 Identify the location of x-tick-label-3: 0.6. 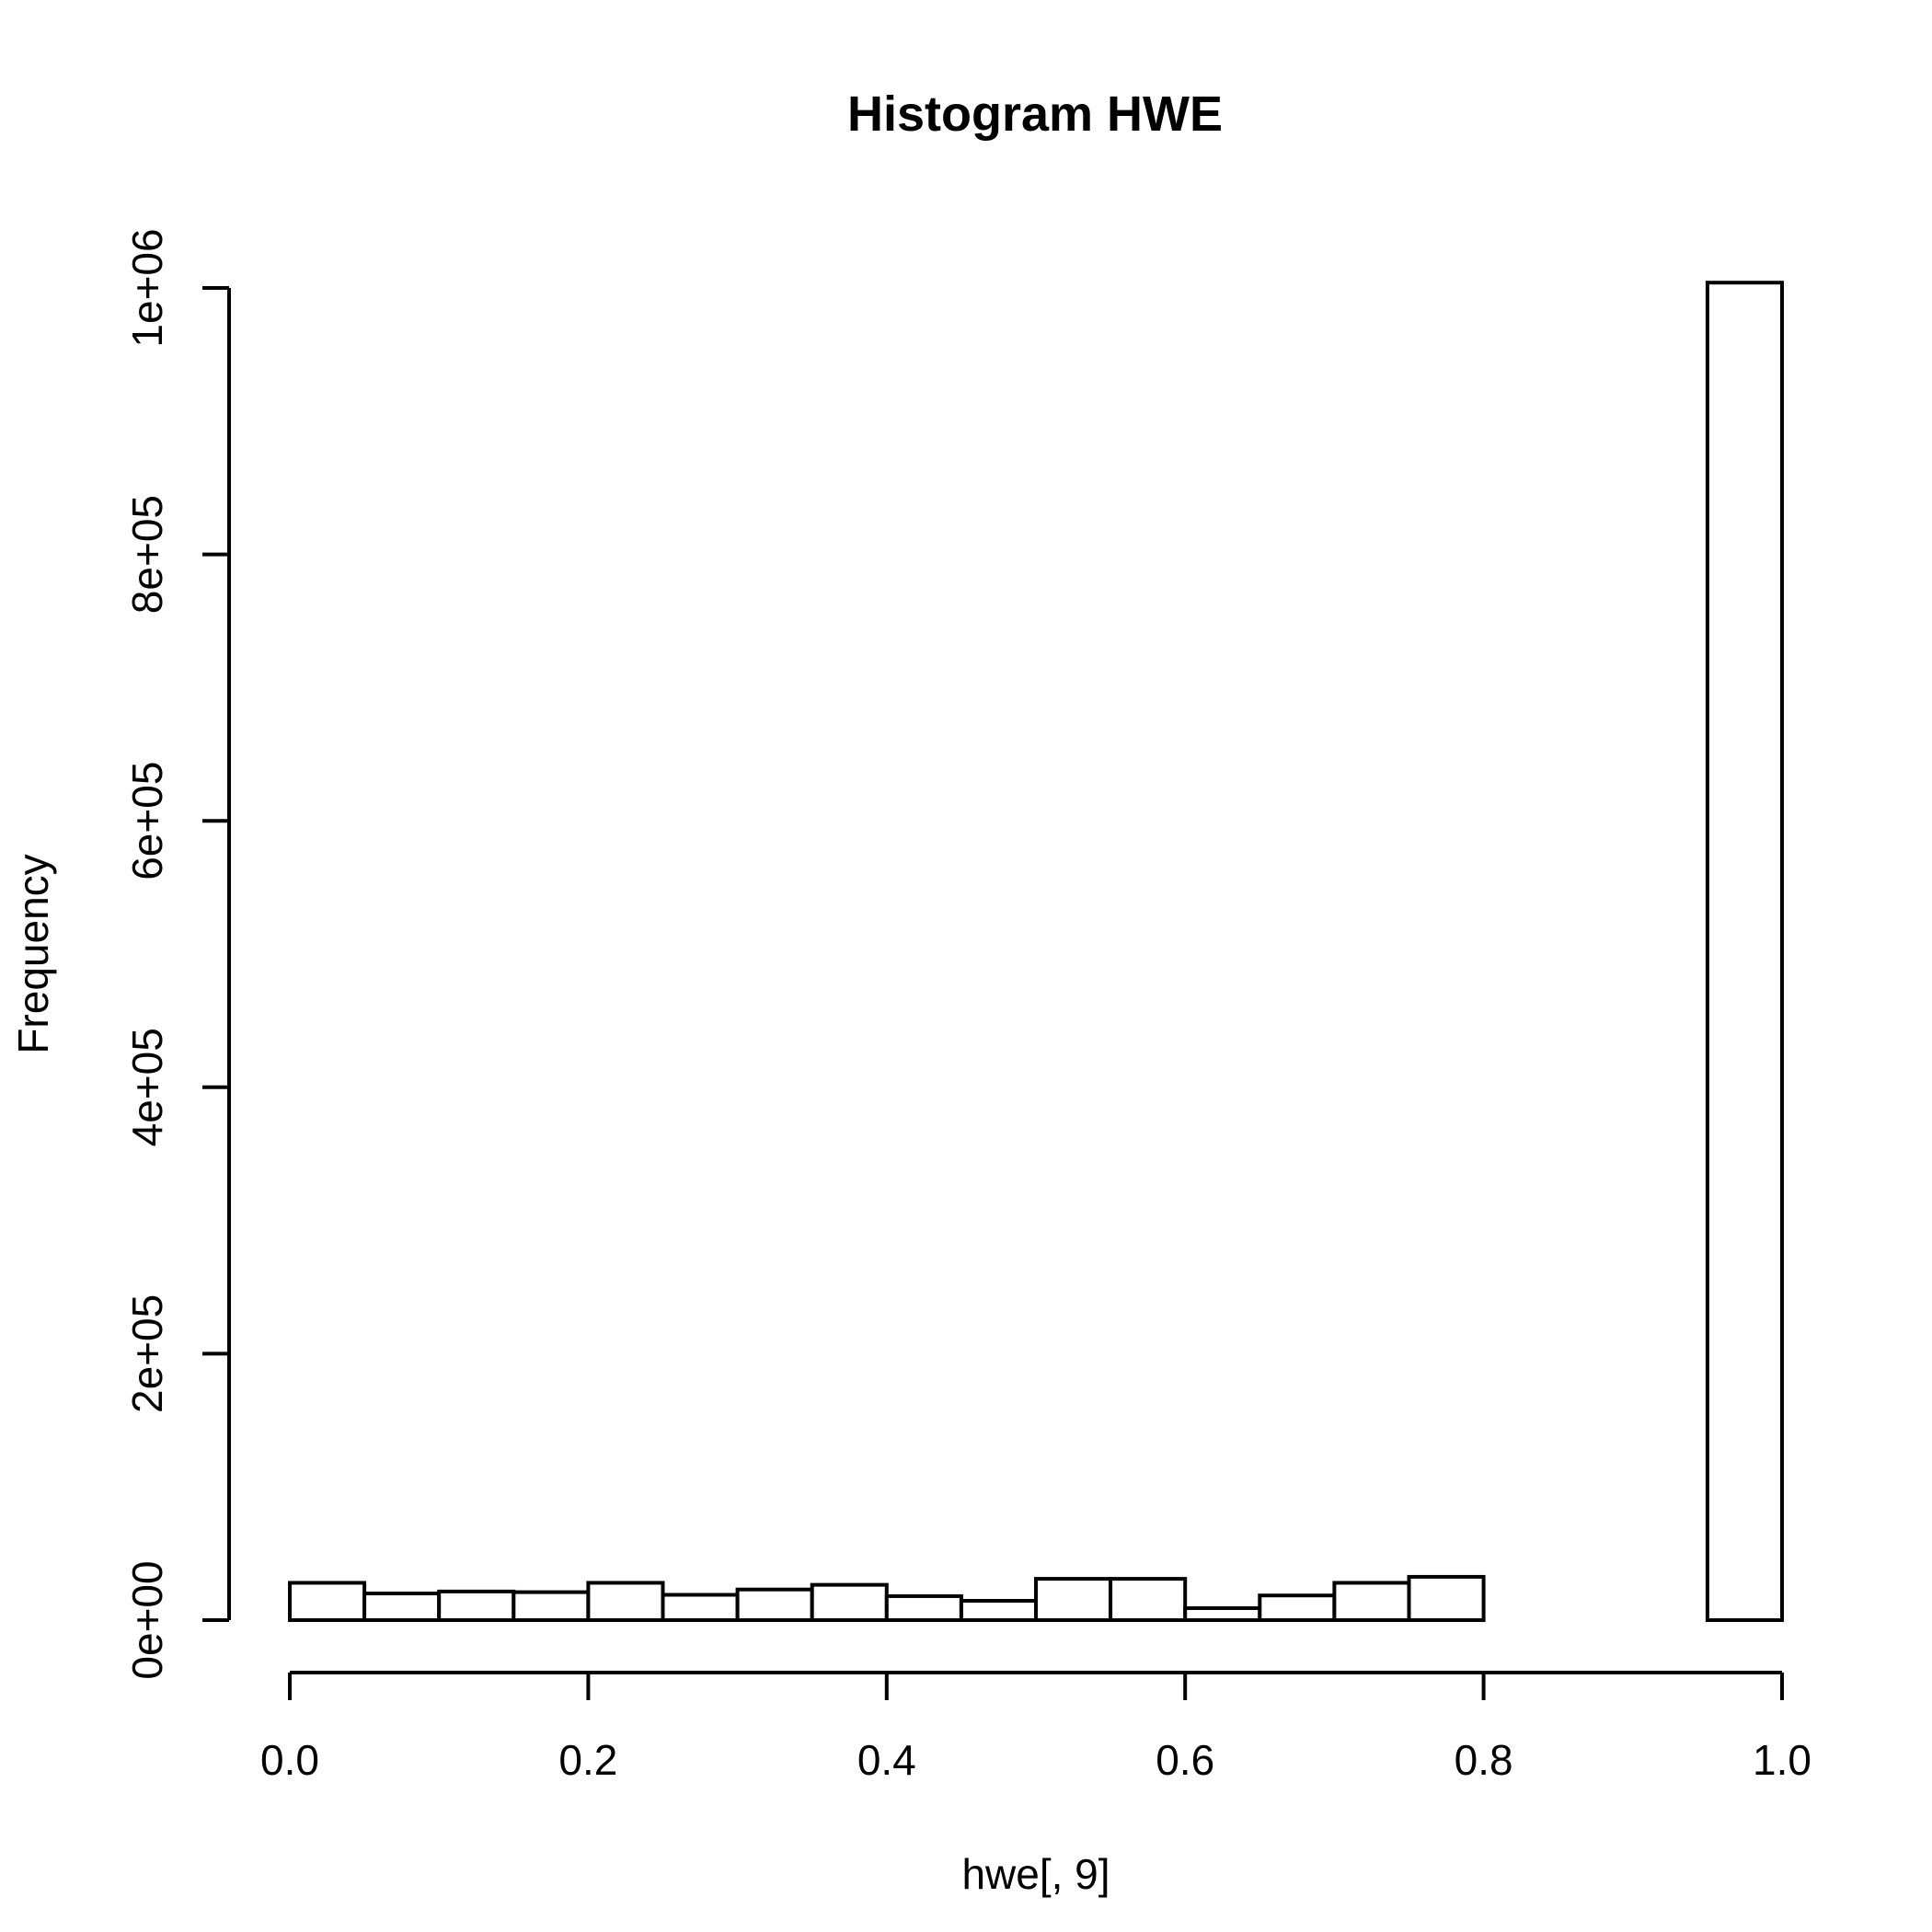
(1185, 1760).